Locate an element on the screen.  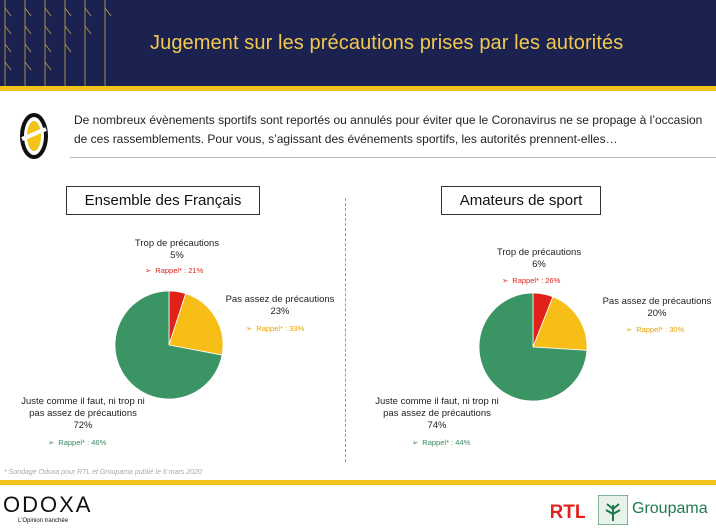
slice-pct: 74% is located at coordinates (437, 425).